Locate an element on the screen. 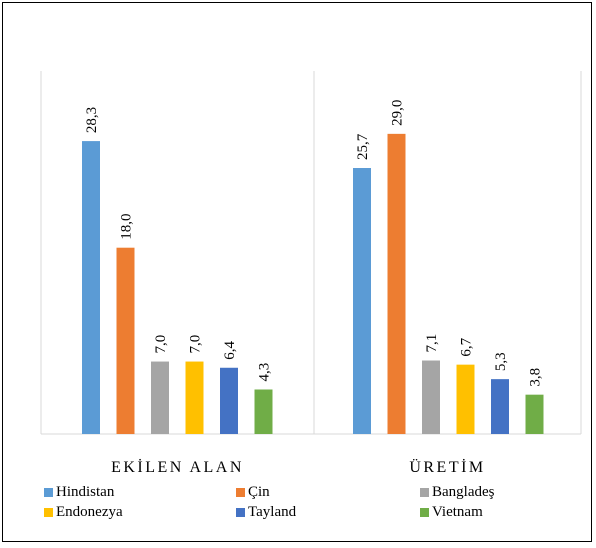 This screenshot has height=548, width=596. legend-label: Çin is located at coordinates (259, 492).